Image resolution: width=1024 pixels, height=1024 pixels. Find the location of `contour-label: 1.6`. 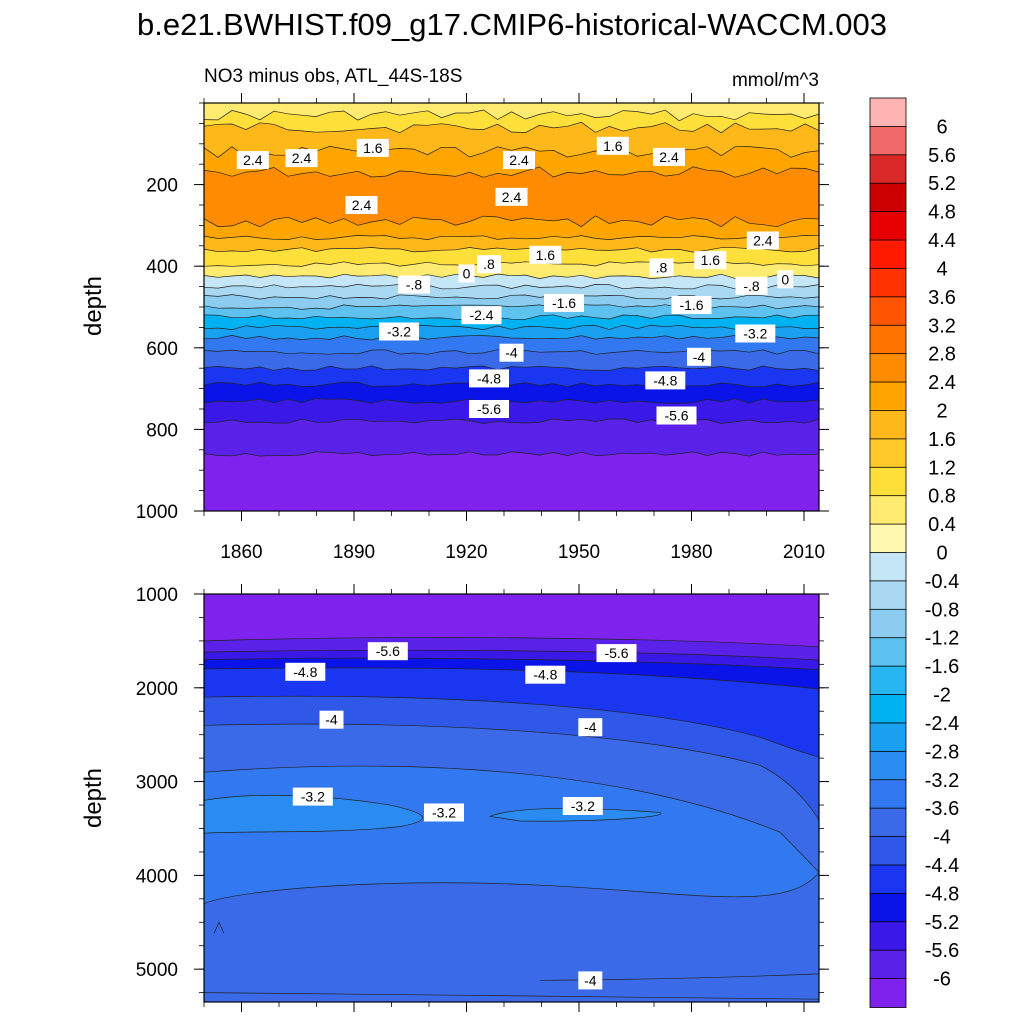

contour-label: 1.6 is located at coordinates (710, 260).